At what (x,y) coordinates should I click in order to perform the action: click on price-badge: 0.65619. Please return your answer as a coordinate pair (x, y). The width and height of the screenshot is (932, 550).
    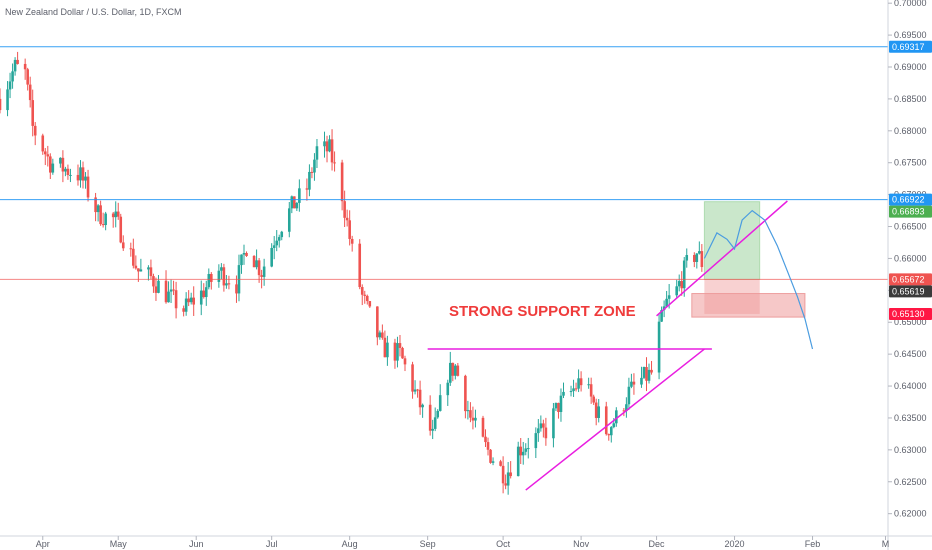
    Looking at the image, I should click on (910, 291).